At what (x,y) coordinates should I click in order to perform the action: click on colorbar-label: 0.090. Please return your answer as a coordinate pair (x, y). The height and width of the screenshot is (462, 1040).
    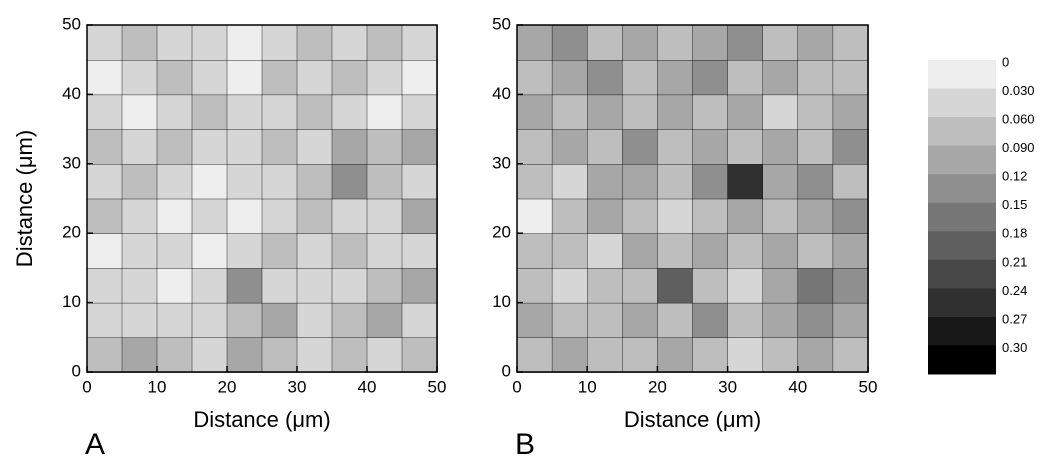
    Looking at the image, I should click on (1018, 147).